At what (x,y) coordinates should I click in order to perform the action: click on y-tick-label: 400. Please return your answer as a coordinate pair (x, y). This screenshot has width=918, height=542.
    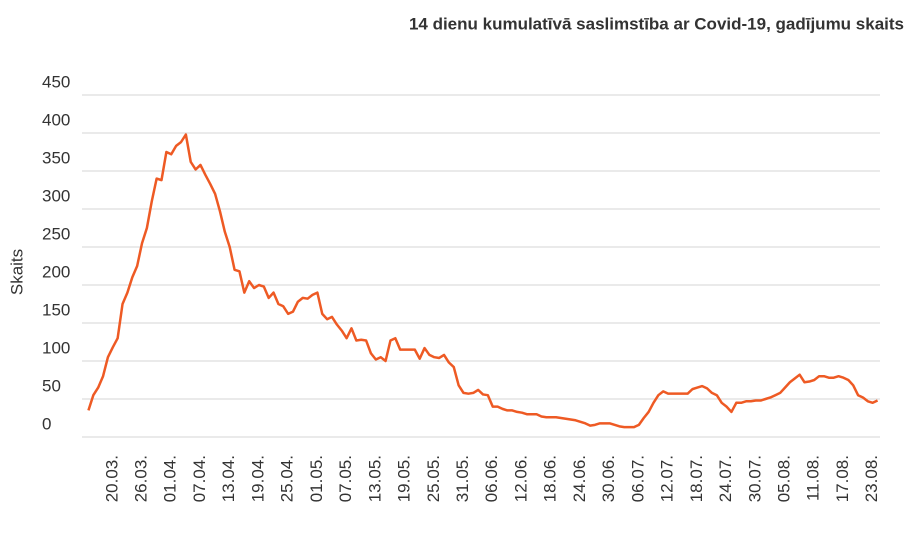
    Looking at the image, I should click on (56, 119).